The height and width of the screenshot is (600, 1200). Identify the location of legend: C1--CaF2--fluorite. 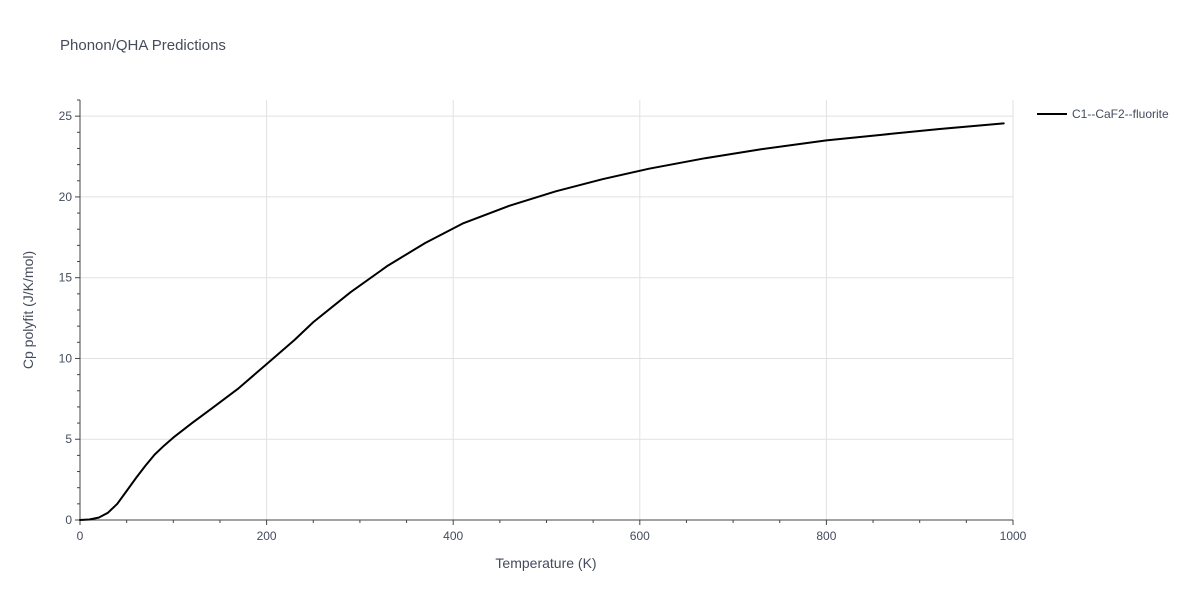
(1103, 114).